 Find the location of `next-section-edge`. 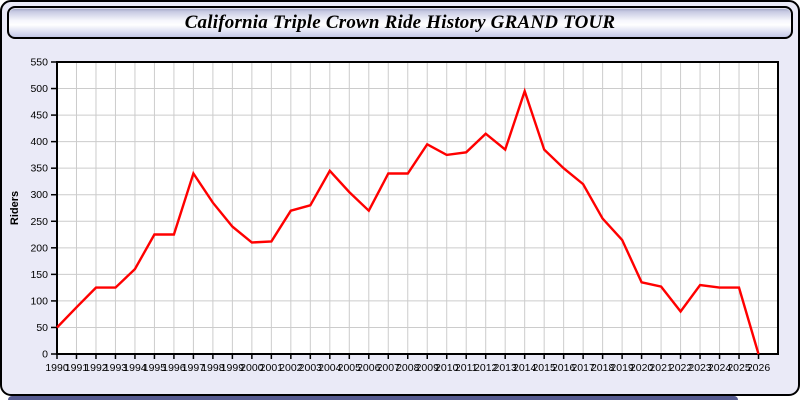

next-section-edge is located at coordinates (373, 398).